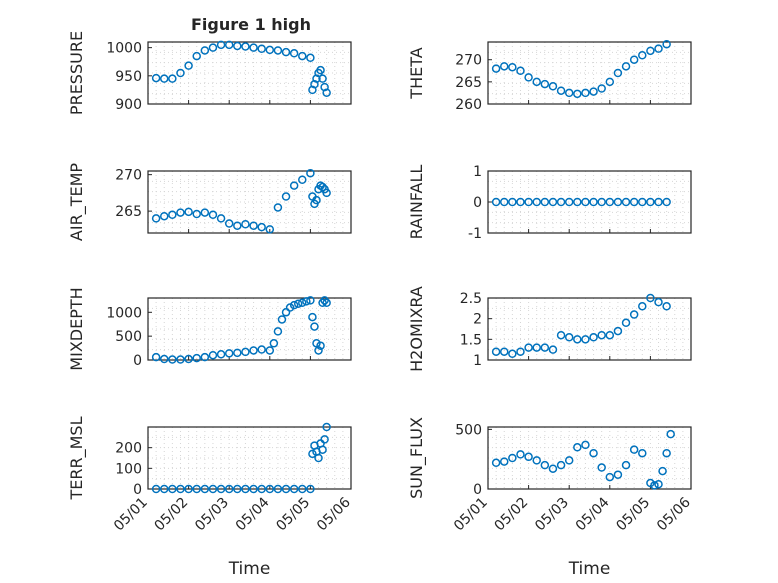  Describe the element at coordinates (249, 569) in the screenshot. I see `x-axis-label: Time` at that location.